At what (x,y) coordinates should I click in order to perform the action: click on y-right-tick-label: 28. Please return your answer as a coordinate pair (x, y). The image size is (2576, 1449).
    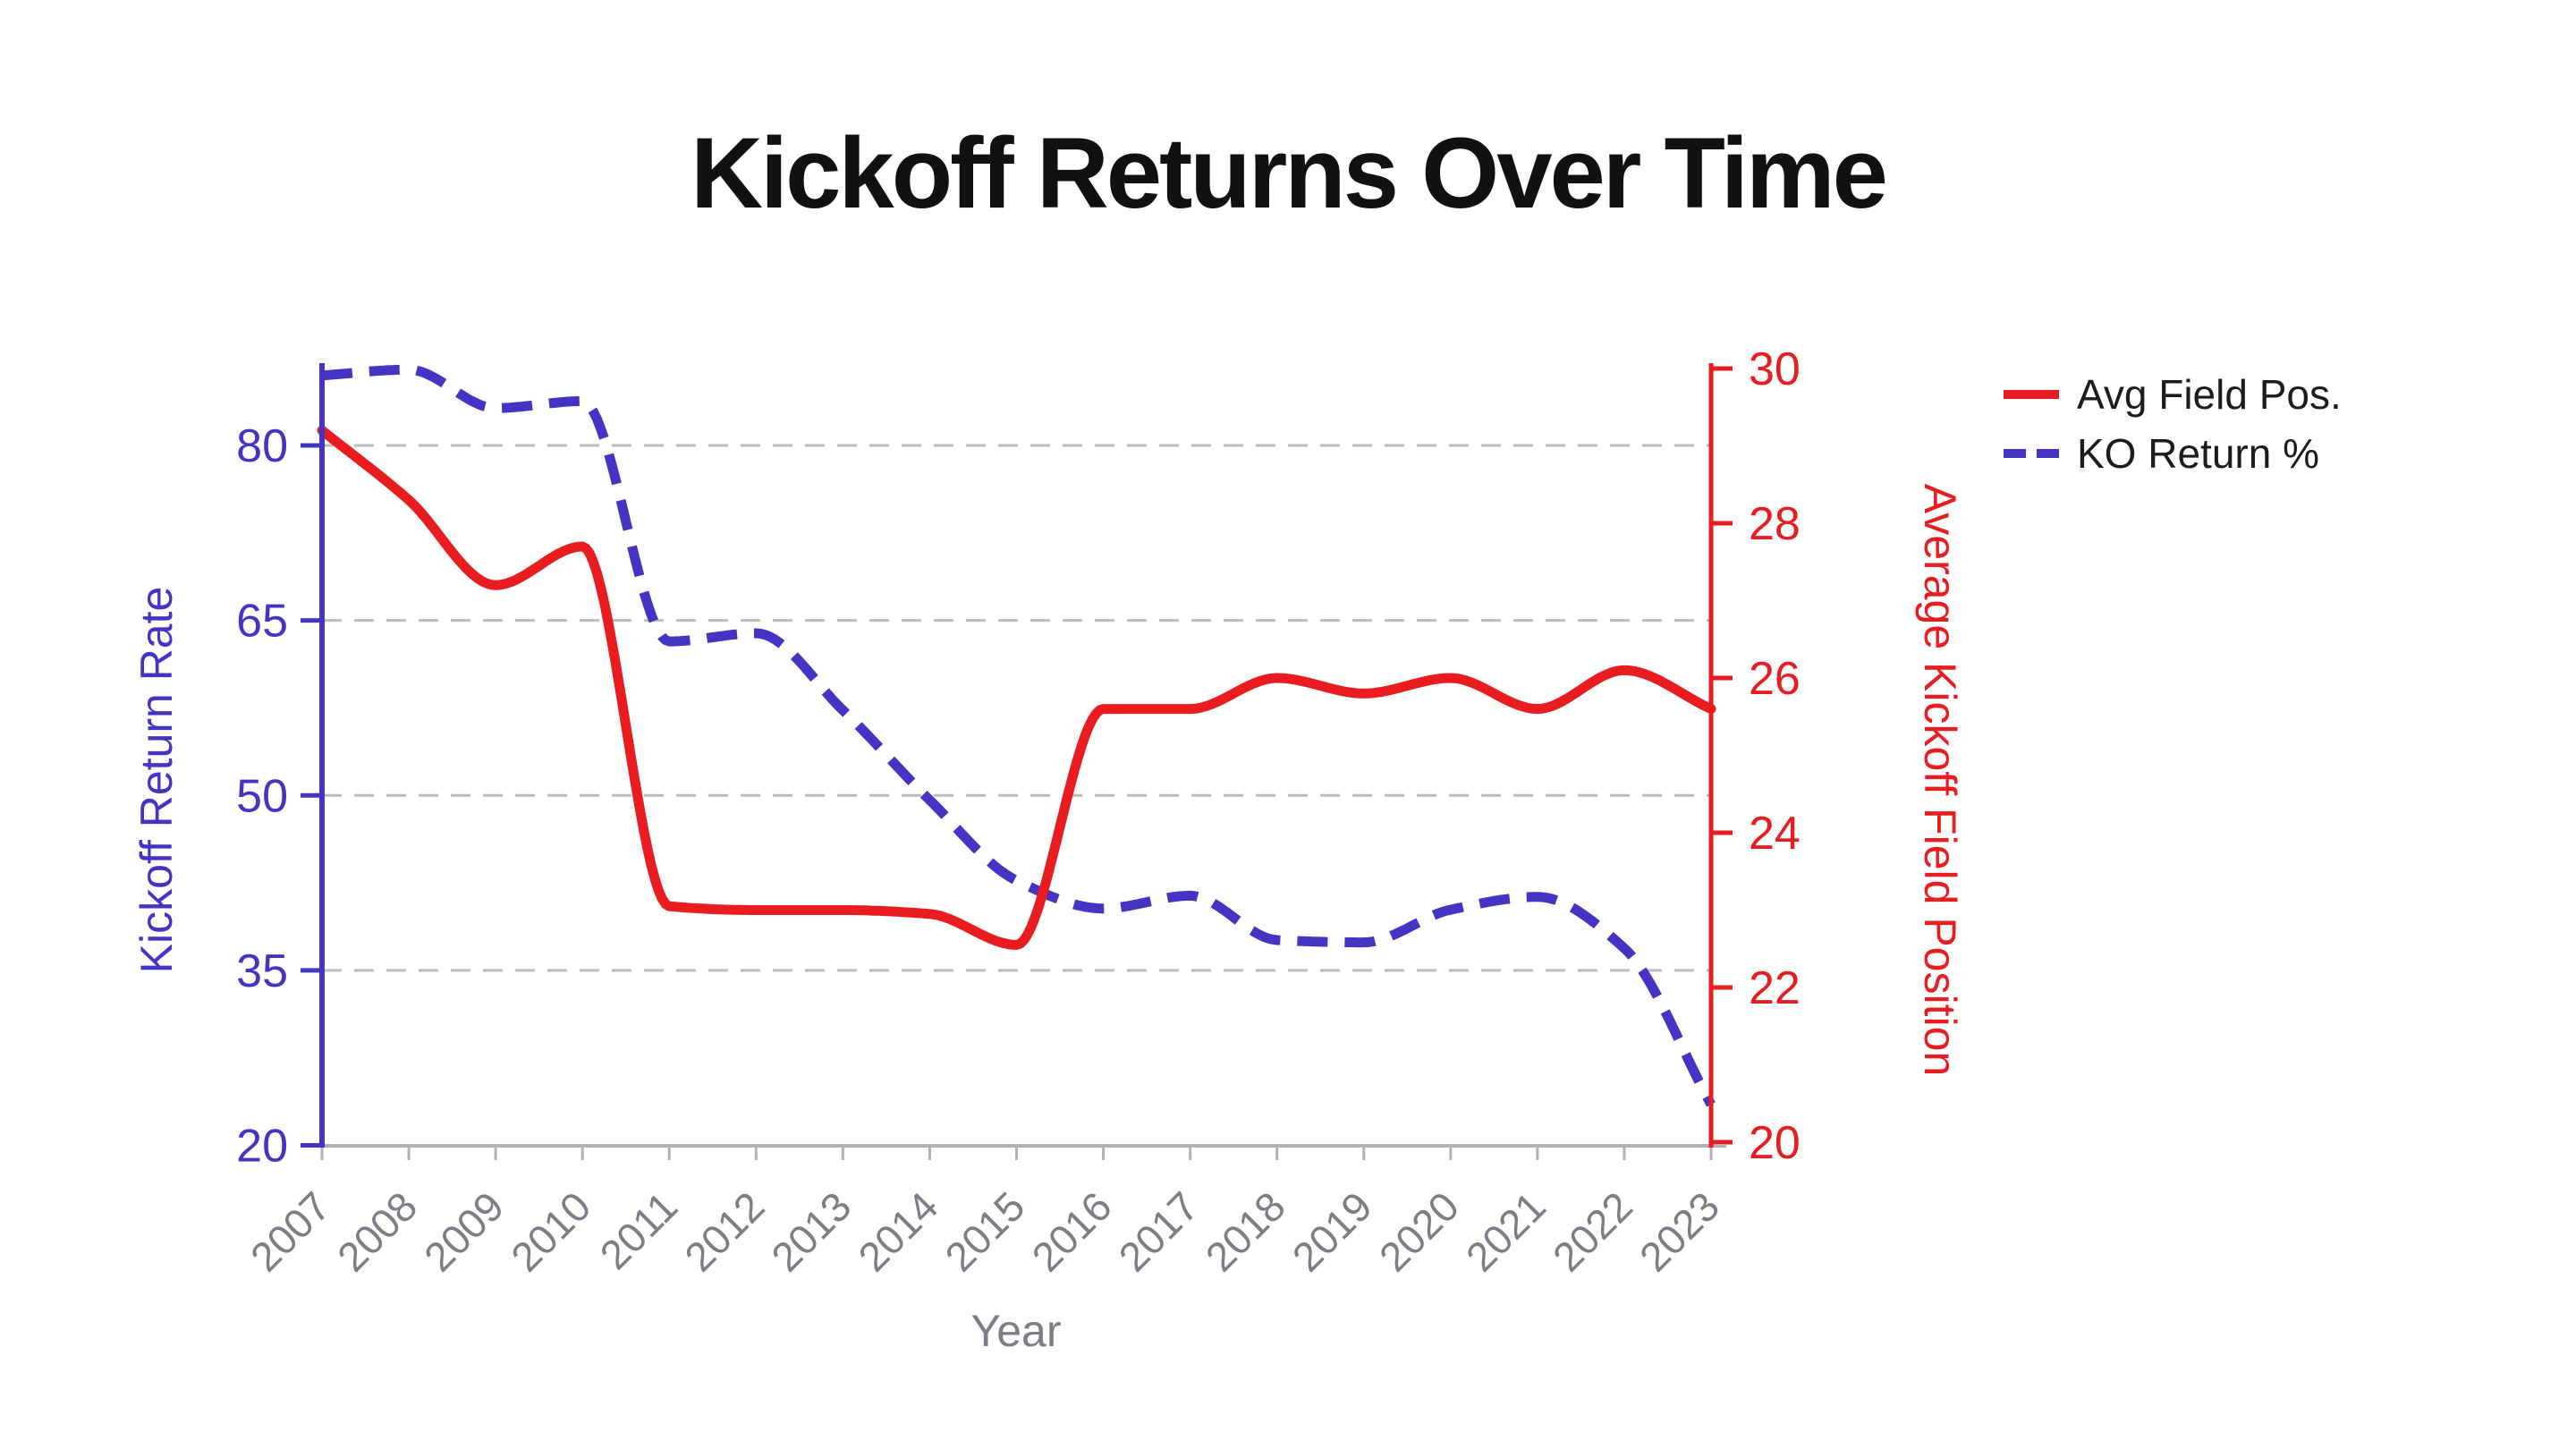
    Looking at the image, I should click on (1775, 524).